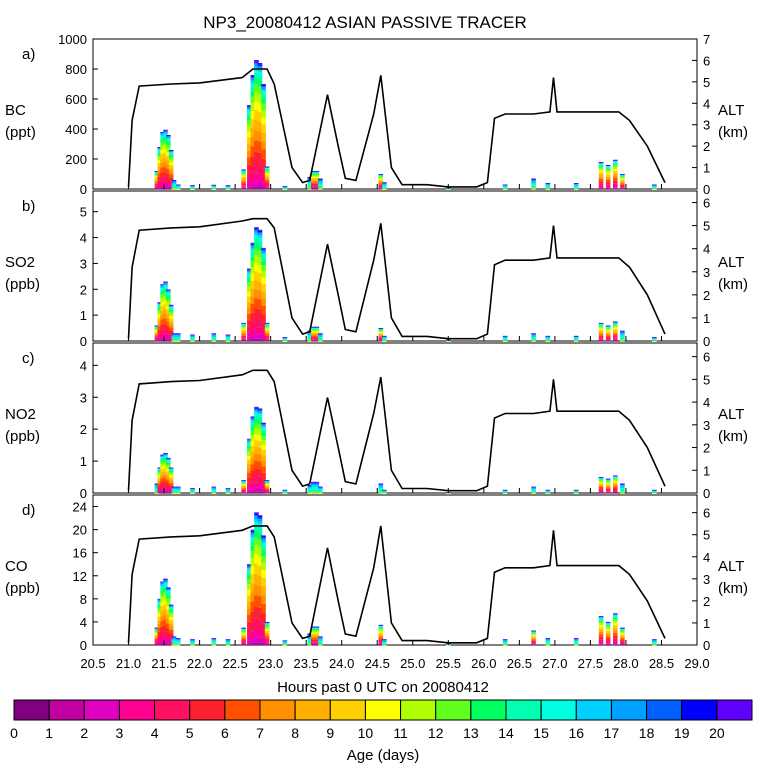  Describe the element at coordinates (28, 358) in the screenshot. I see `panel-label: c)` at that location.